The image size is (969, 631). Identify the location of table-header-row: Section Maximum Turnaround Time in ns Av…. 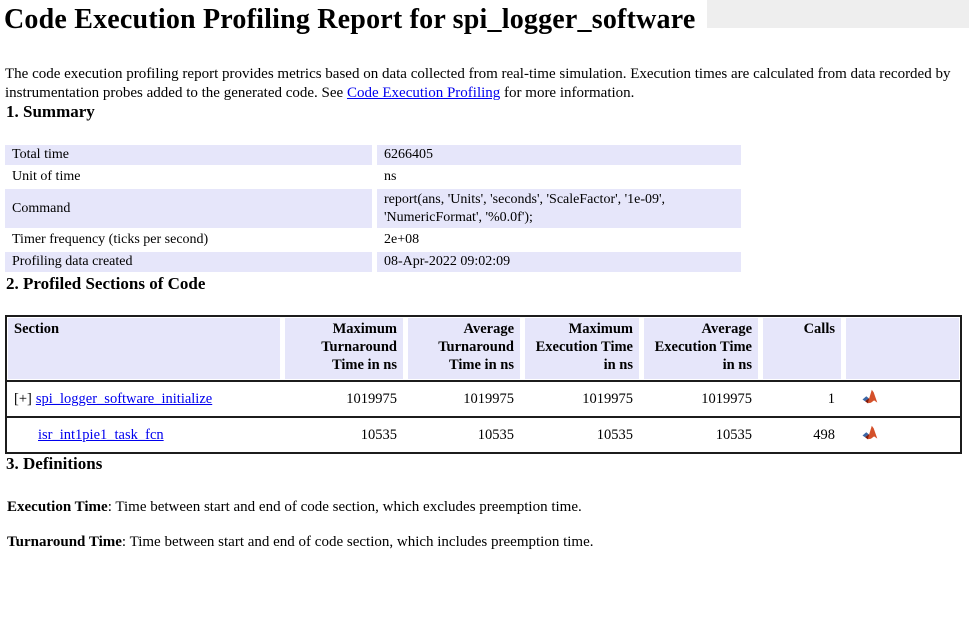
(483, 348).